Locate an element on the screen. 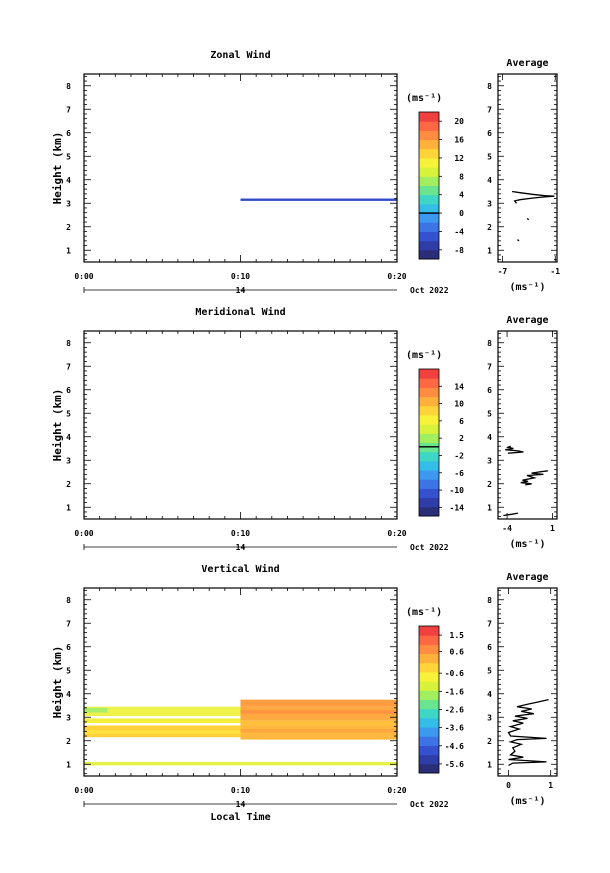  colorbar-tick-label: -4 is located at coordinates (459, 231).